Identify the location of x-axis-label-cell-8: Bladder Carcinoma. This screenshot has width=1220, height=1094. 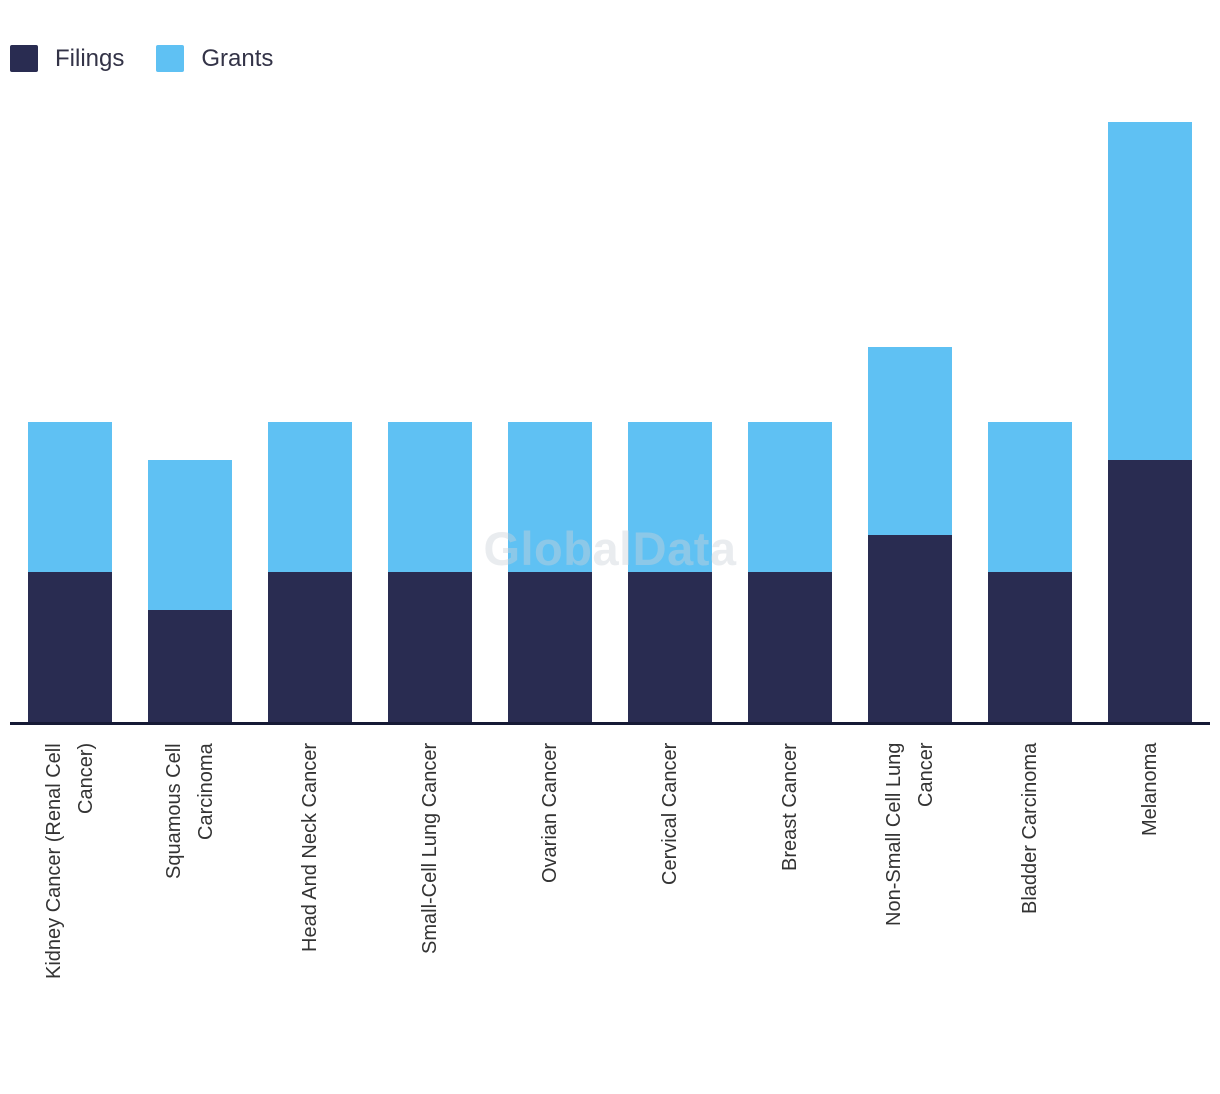
(1030, 913).